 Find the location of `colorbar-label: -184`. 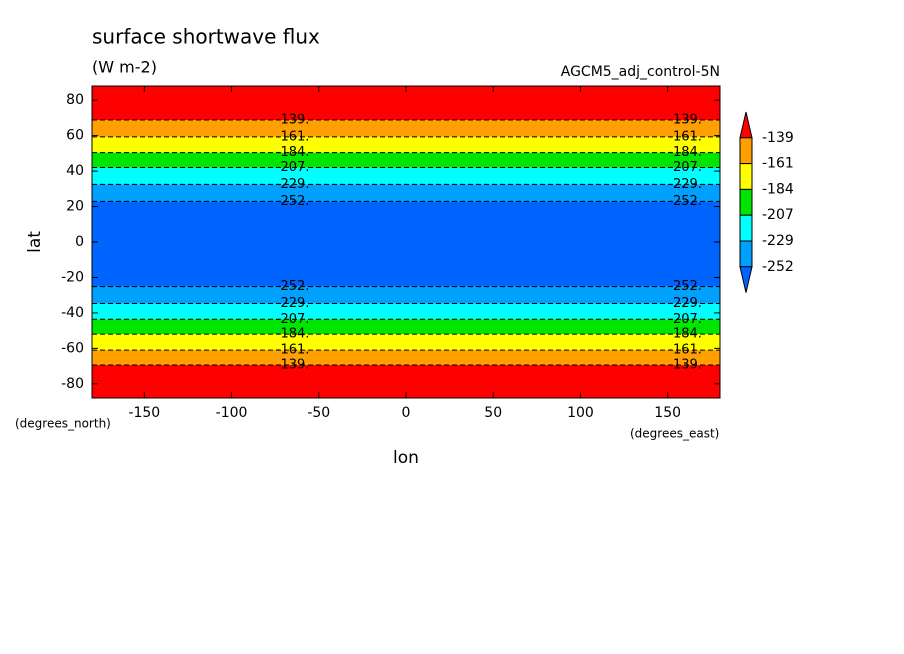

colorbar-label: -184 is located at coordinates (778, 189).